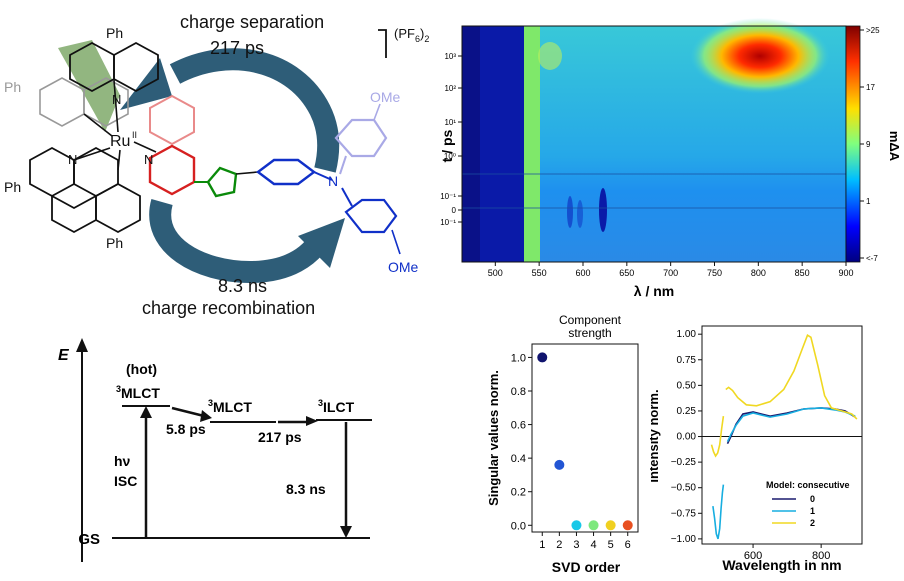 Image resolution: width=904 pixels, height=581 pixels. What do you see at coordinates (532, 144) in the screenshot?
I see `heatmap-green-band` at bounding box center [532, 144].